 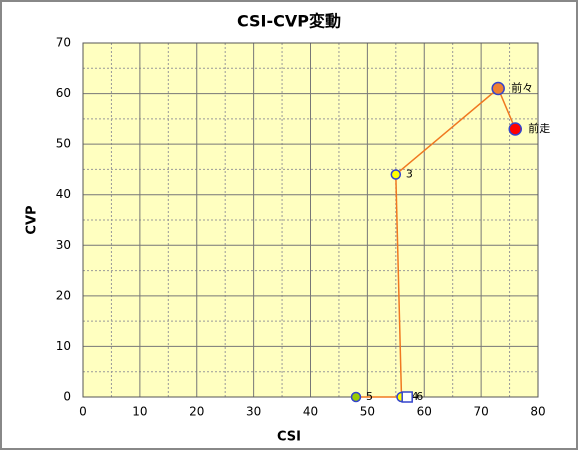 What do you see at coordinates (63, 43) in the screenshot?
I see `y-tick-label: 70` at bounding box center [63, 43].